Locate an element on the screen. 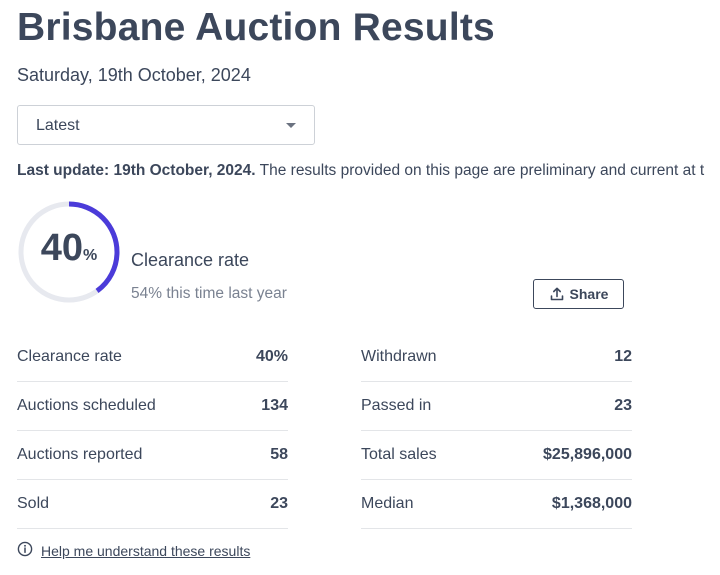 The width and height of the screenshot is (720, 575). stat-value: $25,896,000 is located at coordinates (587, 454).